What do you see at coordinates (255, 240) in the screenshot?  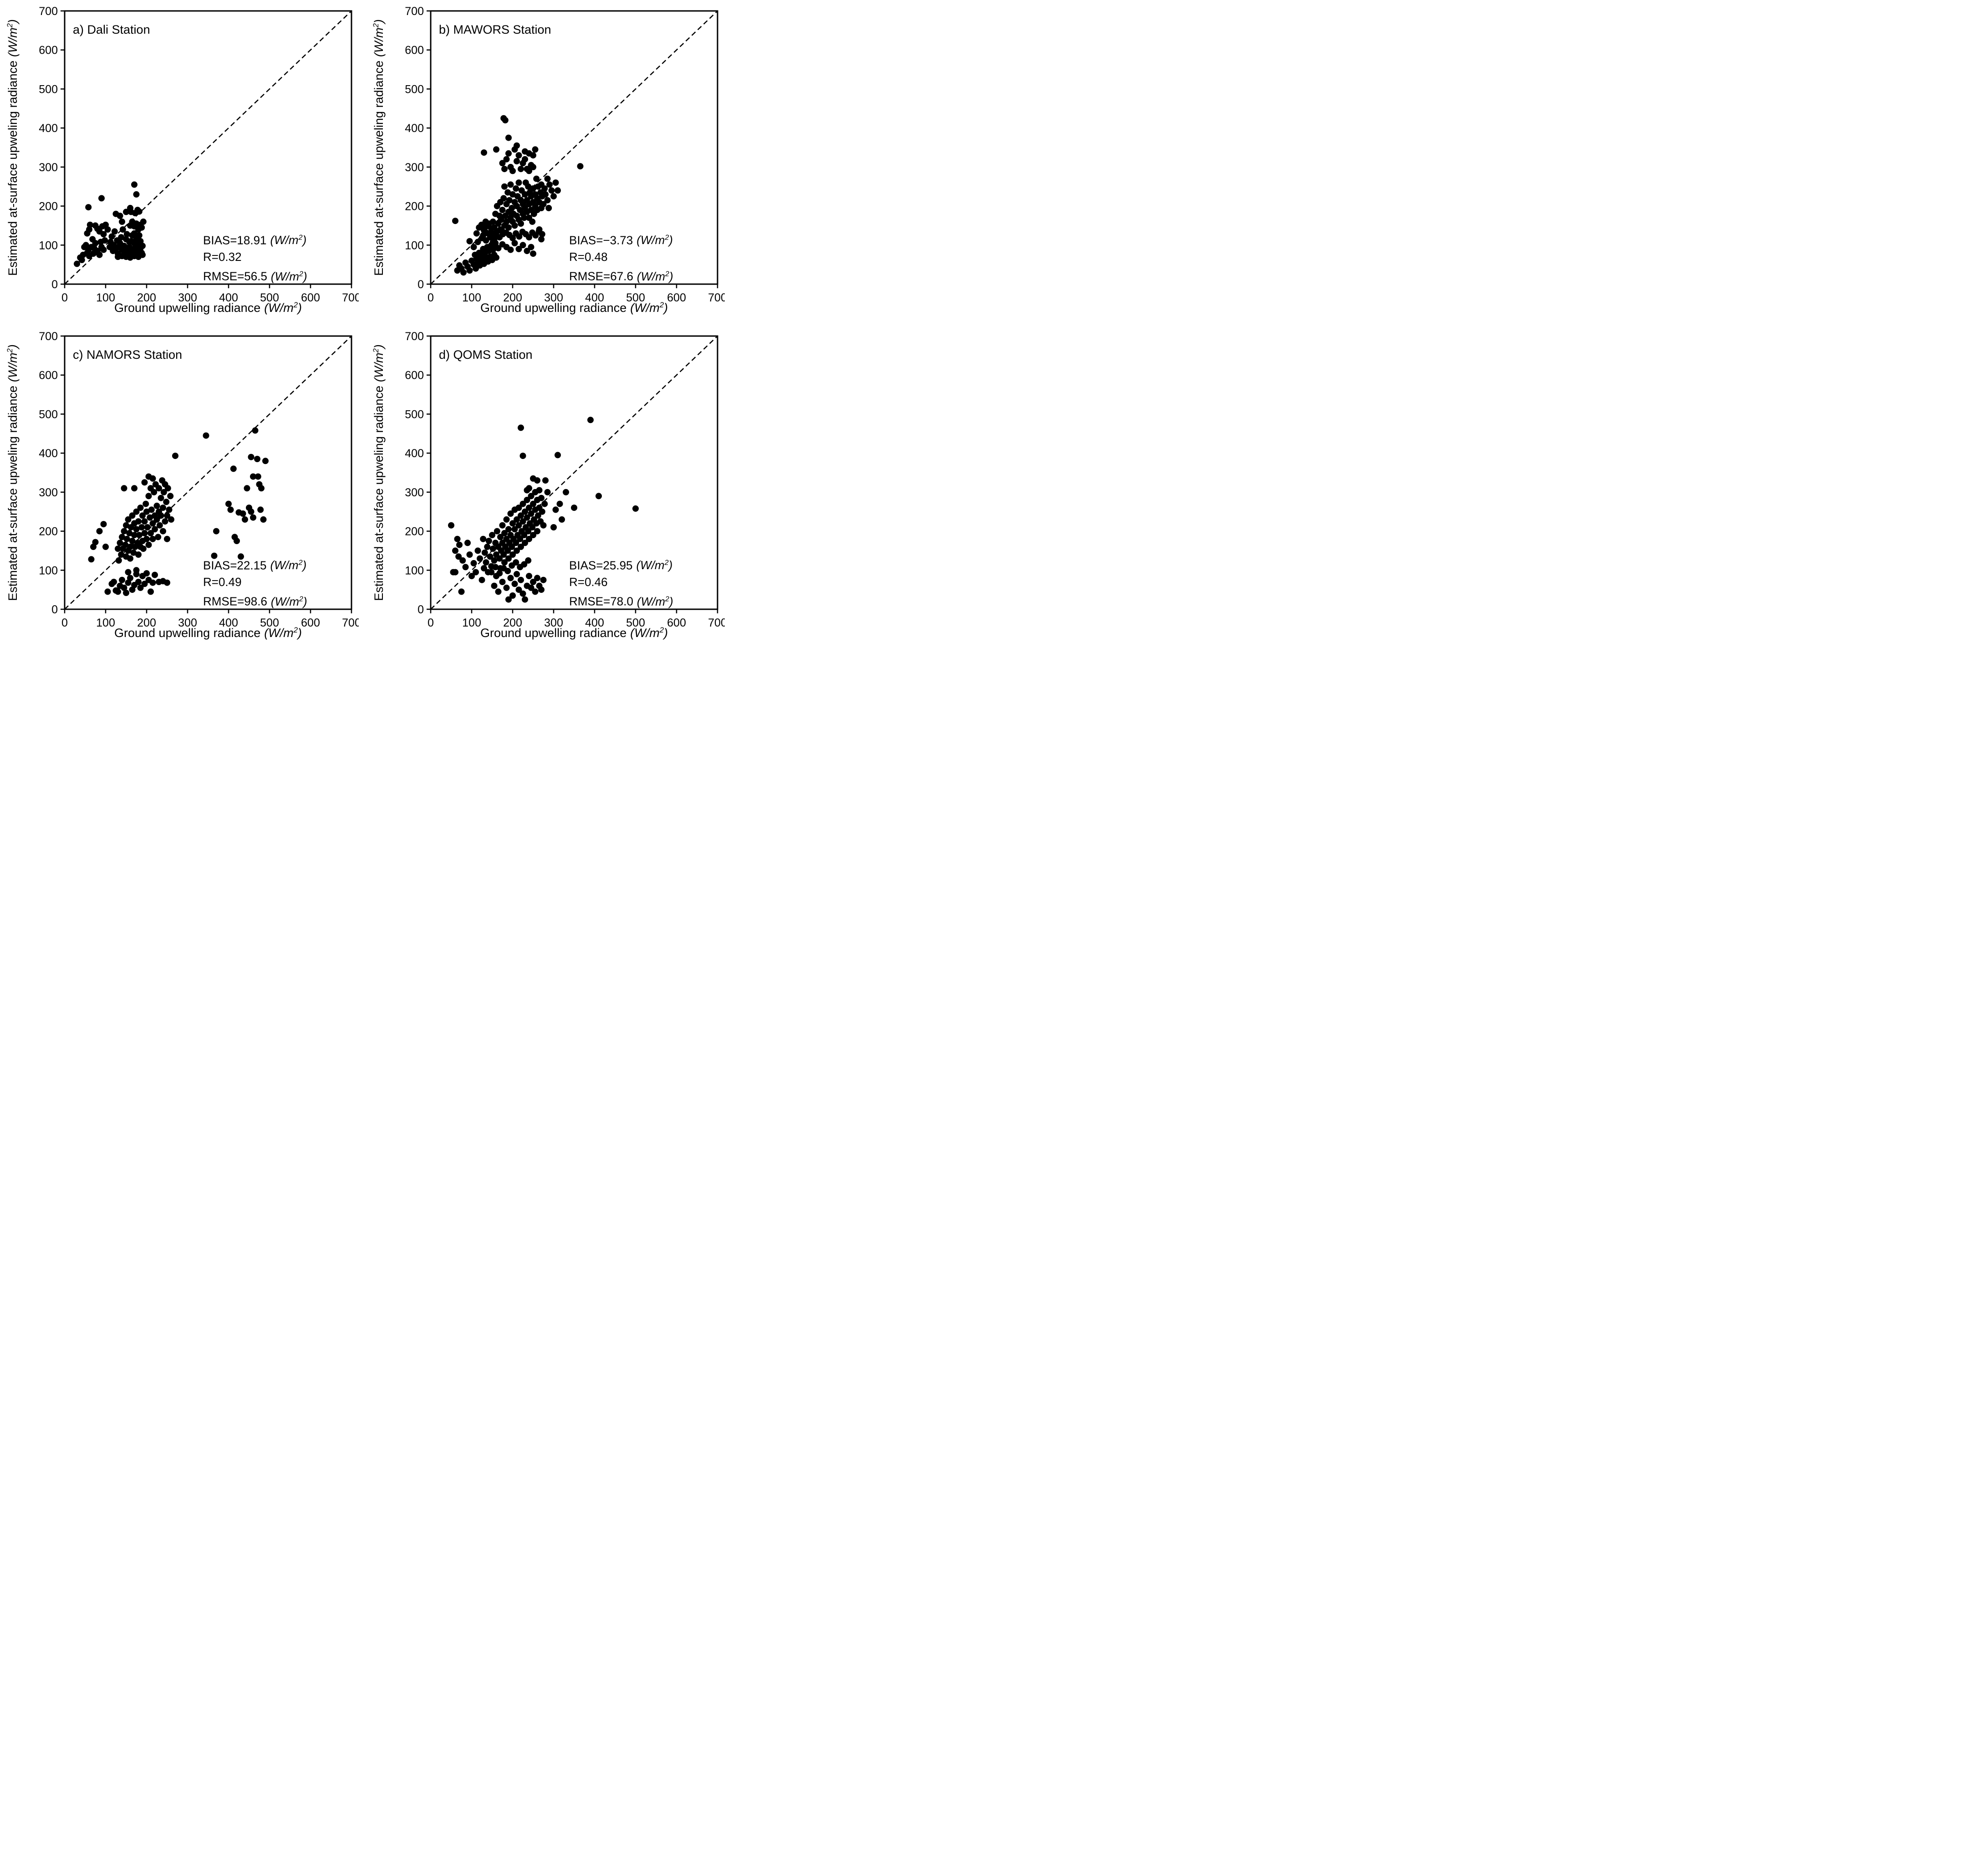 I see `bias-value: BIAS=18.91 (W/m2)` at bounding box center [255, 240].